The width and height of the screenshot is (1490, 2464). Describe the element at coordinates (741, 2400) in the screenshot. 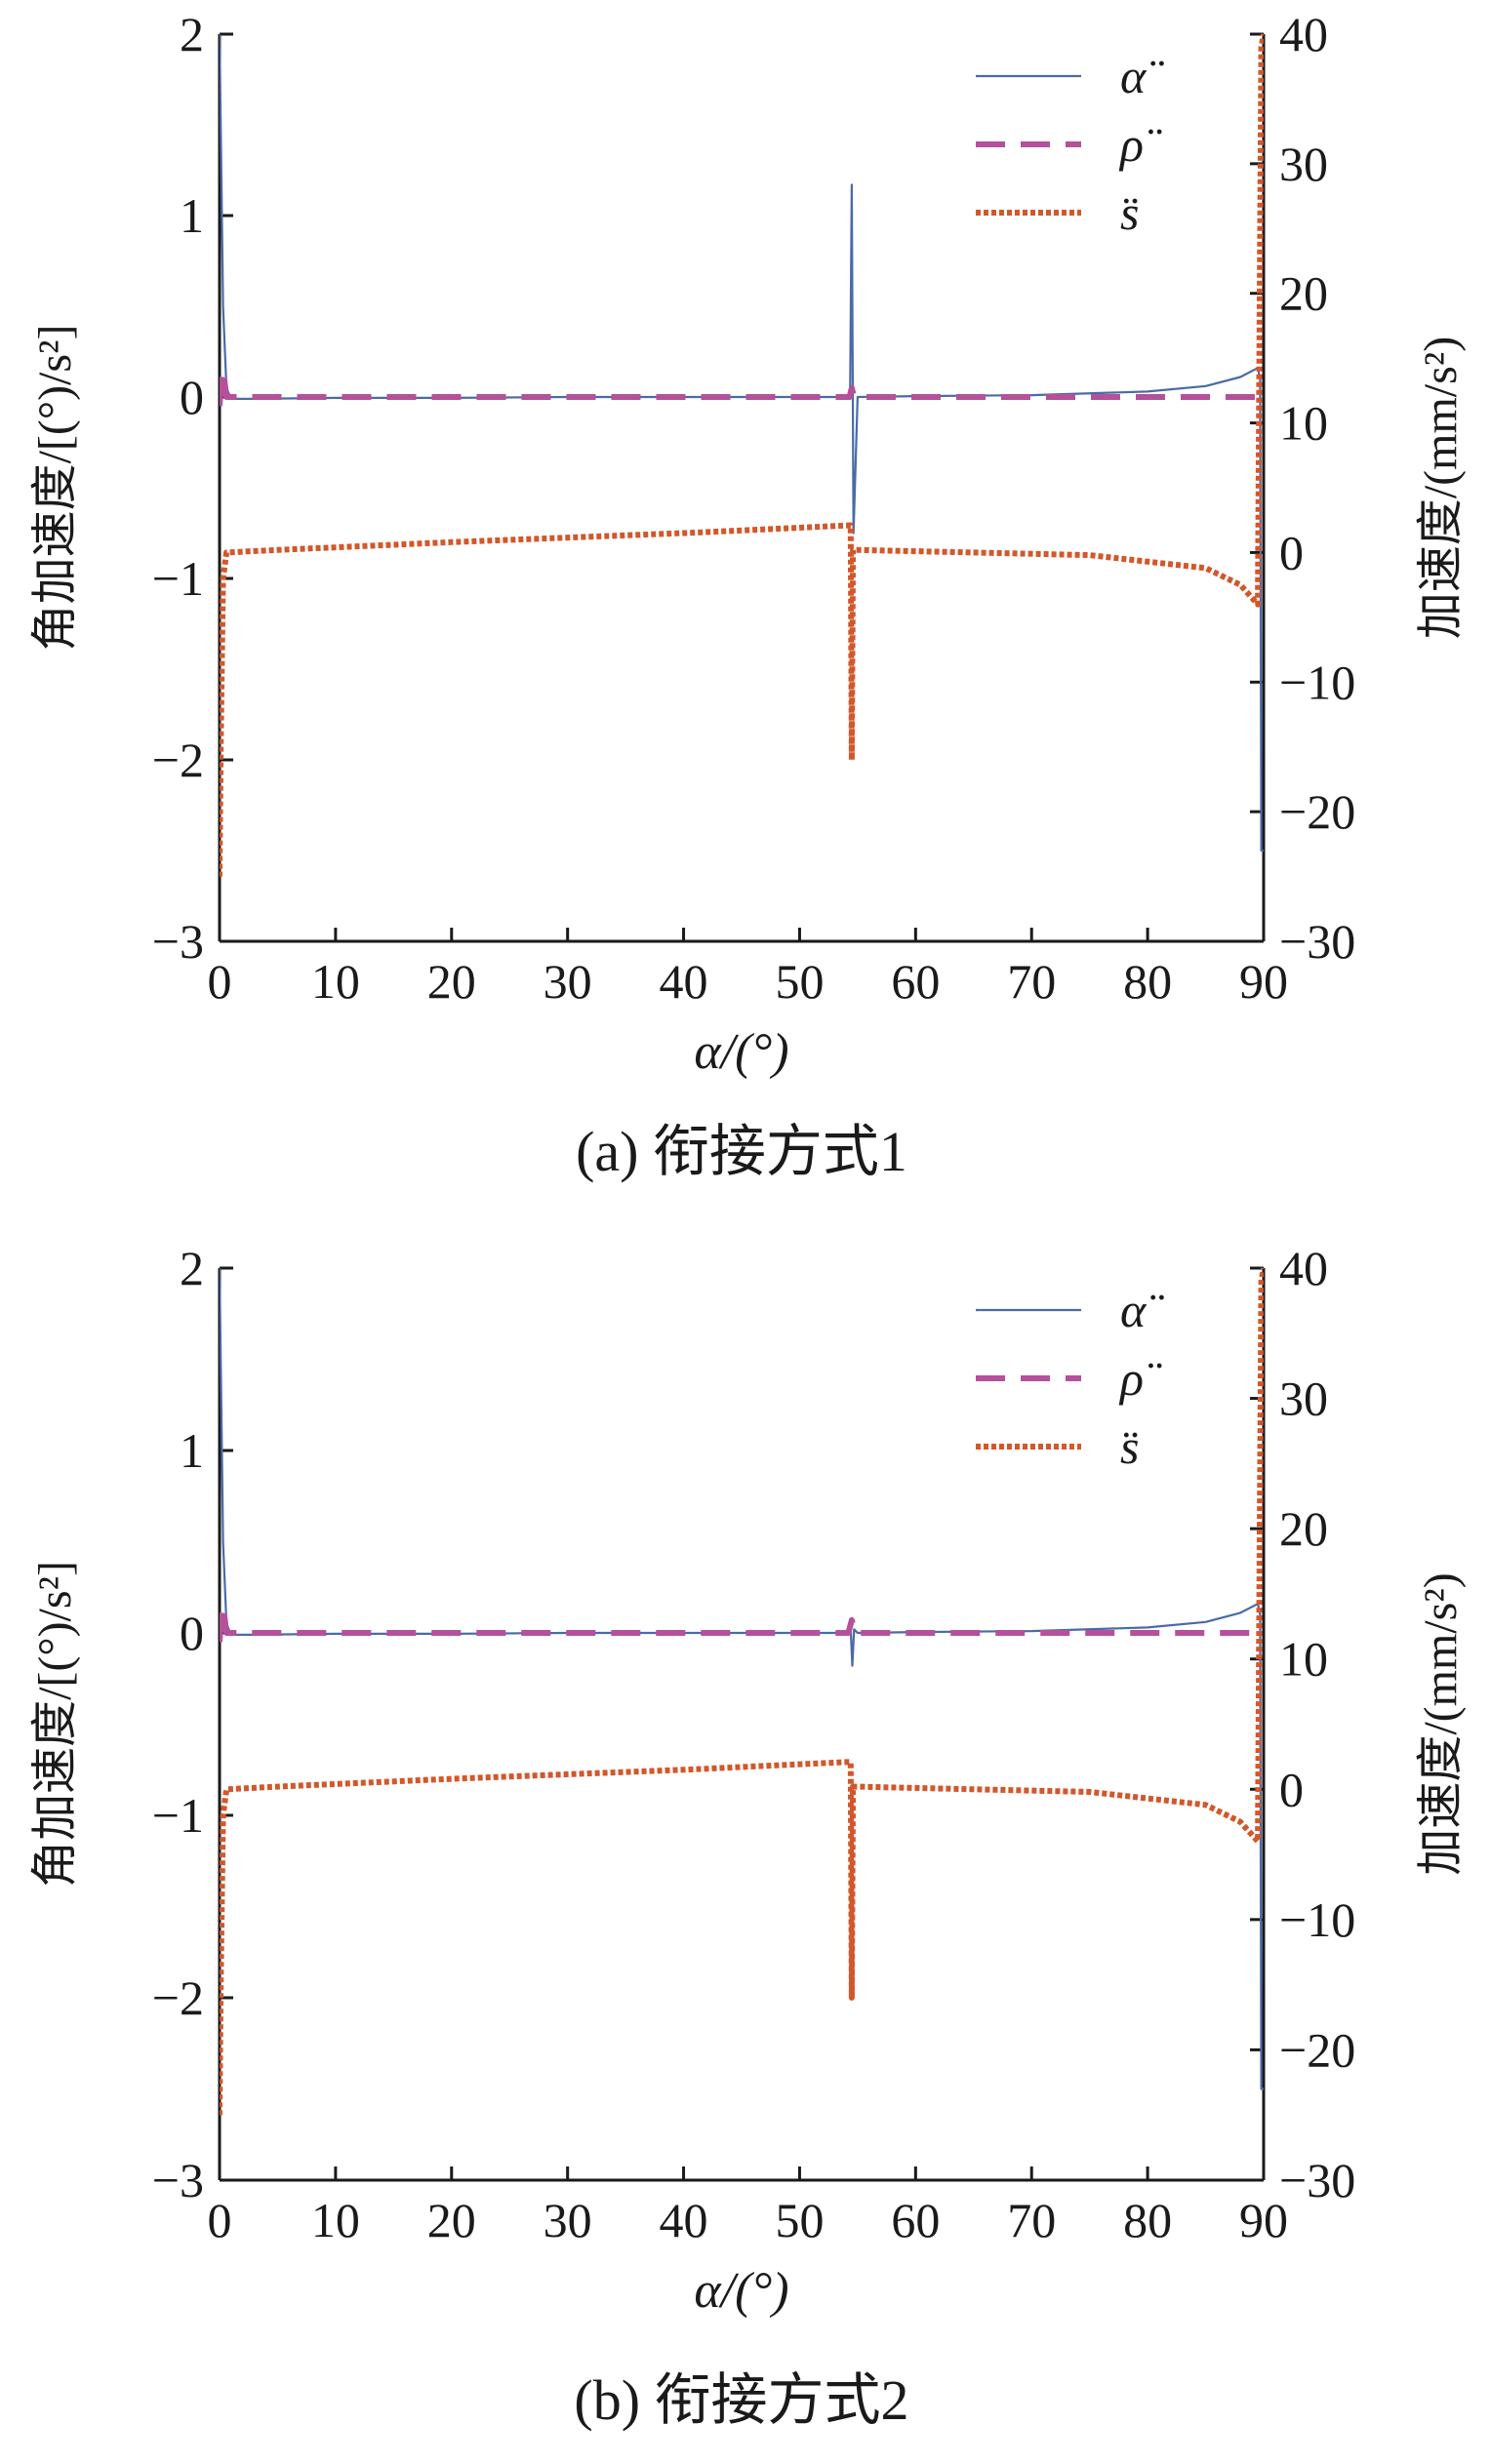

I see `panel-caption: (b) 衔接方式2` at that location.